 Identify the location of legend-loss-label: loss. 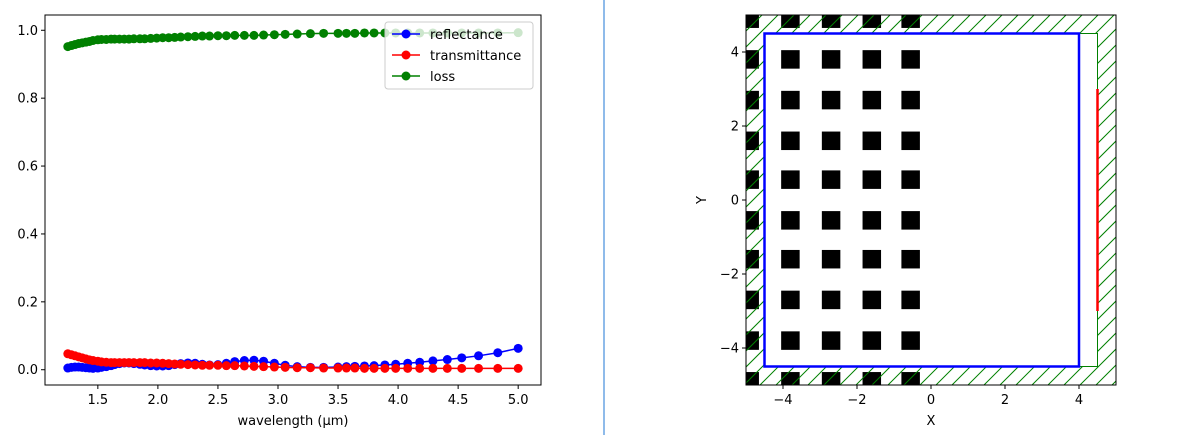
(442, 77).